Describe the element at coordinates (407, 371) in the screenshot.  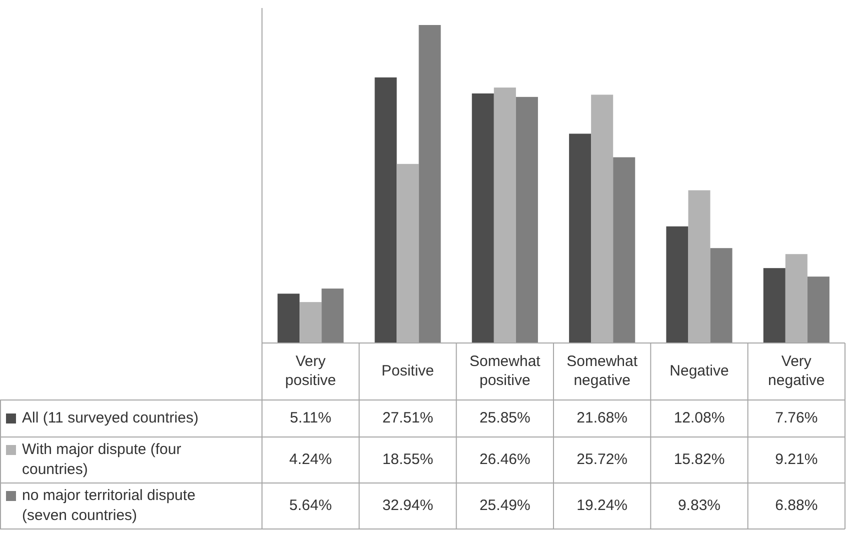
I see `x-tick-label: Positive` at that location.